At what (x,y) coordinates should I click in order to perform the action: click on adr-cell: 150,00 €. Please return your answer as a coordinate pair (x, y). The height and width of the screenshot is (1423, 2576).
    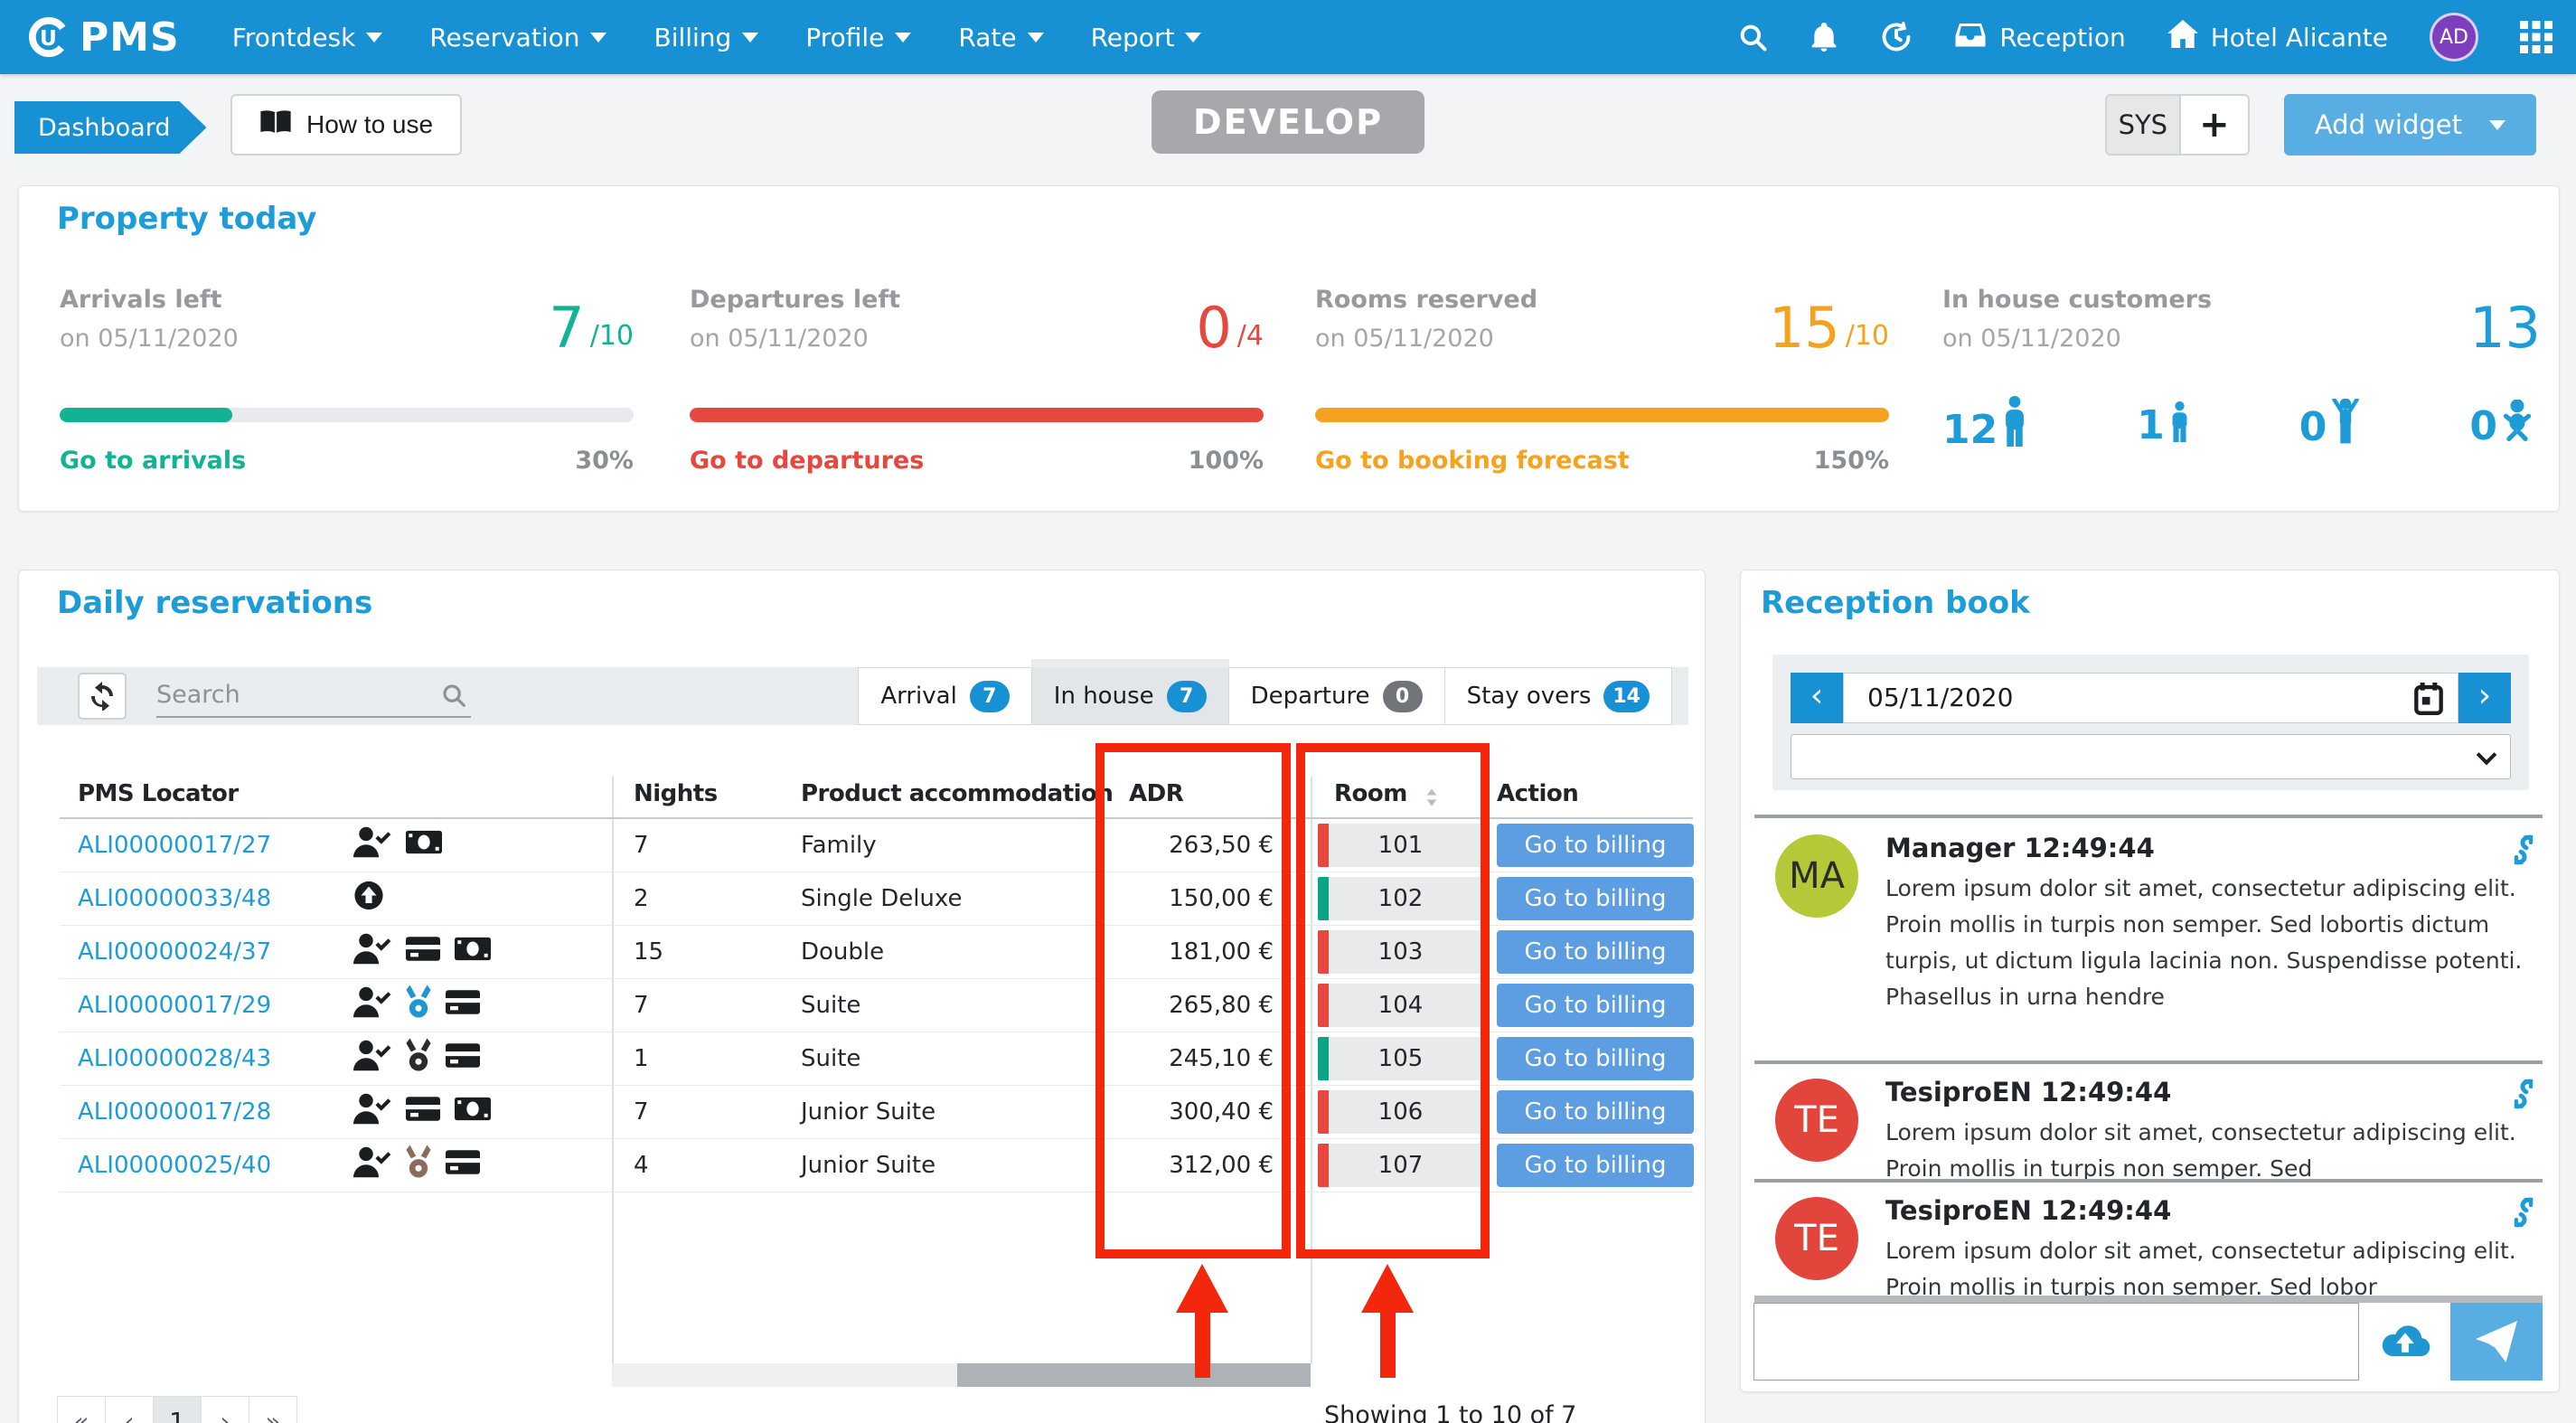
    Looking at the image, I should click on (1222, 898).